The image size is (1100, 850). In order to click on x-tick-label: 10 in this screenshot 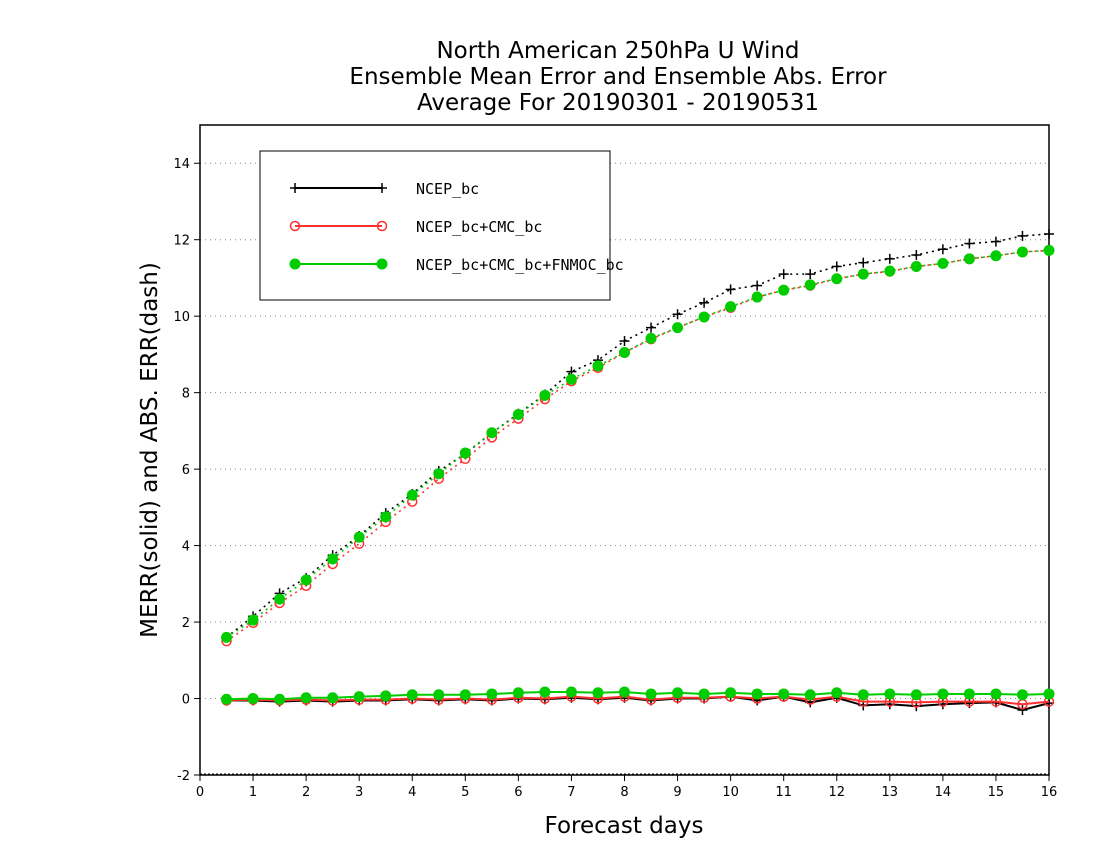, I will do `click(730, 792)`.